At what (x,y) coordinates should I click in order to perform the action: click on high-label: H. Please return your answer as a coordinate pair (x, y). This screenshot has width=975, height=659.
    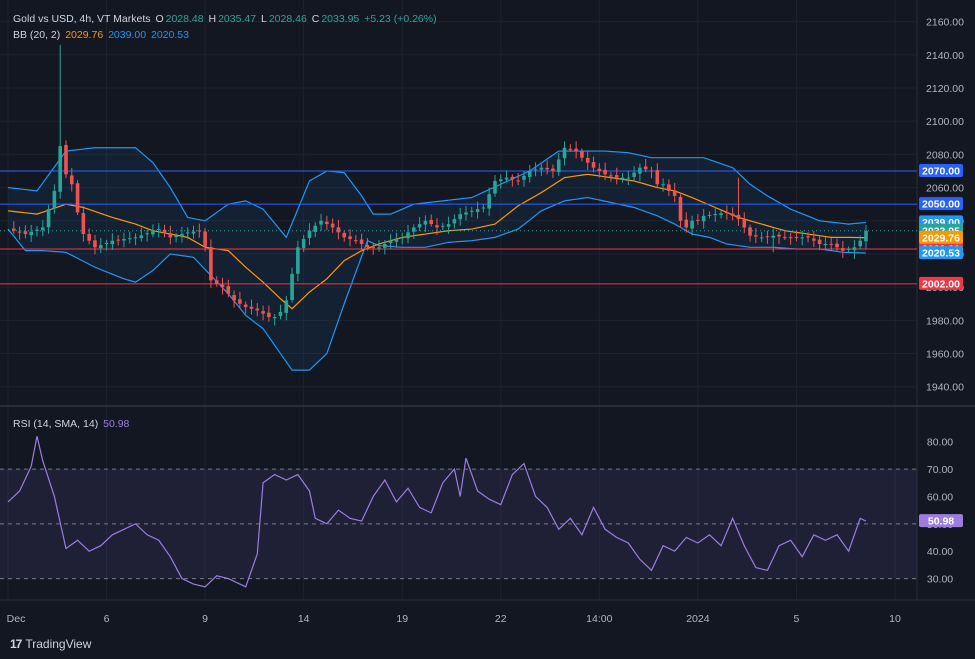
    Looking at the image, I should click on (212, 19).